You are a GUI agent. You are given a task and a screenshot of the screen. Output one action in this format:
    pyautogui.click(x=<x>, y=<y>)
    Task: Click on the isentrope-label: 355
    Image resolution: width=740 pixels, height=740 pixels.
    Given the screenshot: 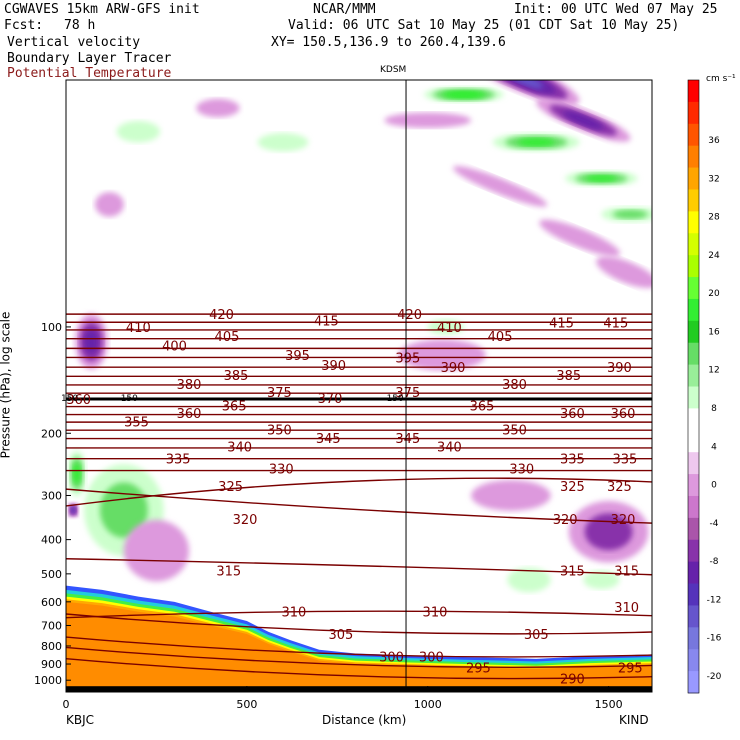 What is the action you would take?
    pyautogui.click(x=136, y=422)
    